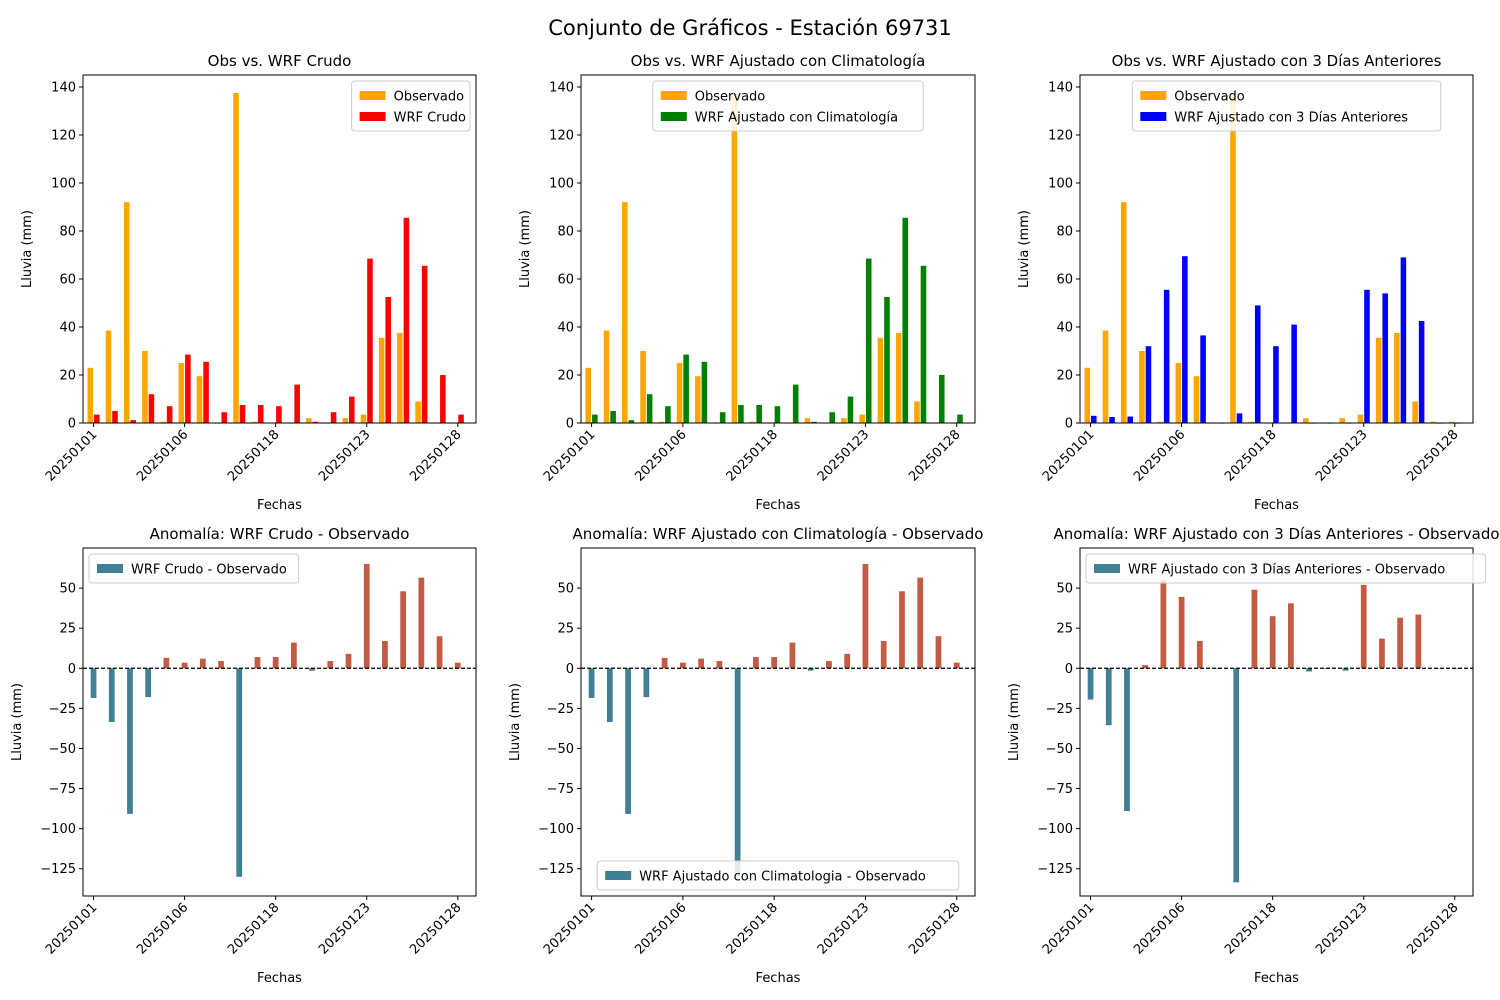 Image resolution: width=1500 pixels, height=1000 pixels. I want to click on legend: Observado WRF Crudo, so click(411, 106).